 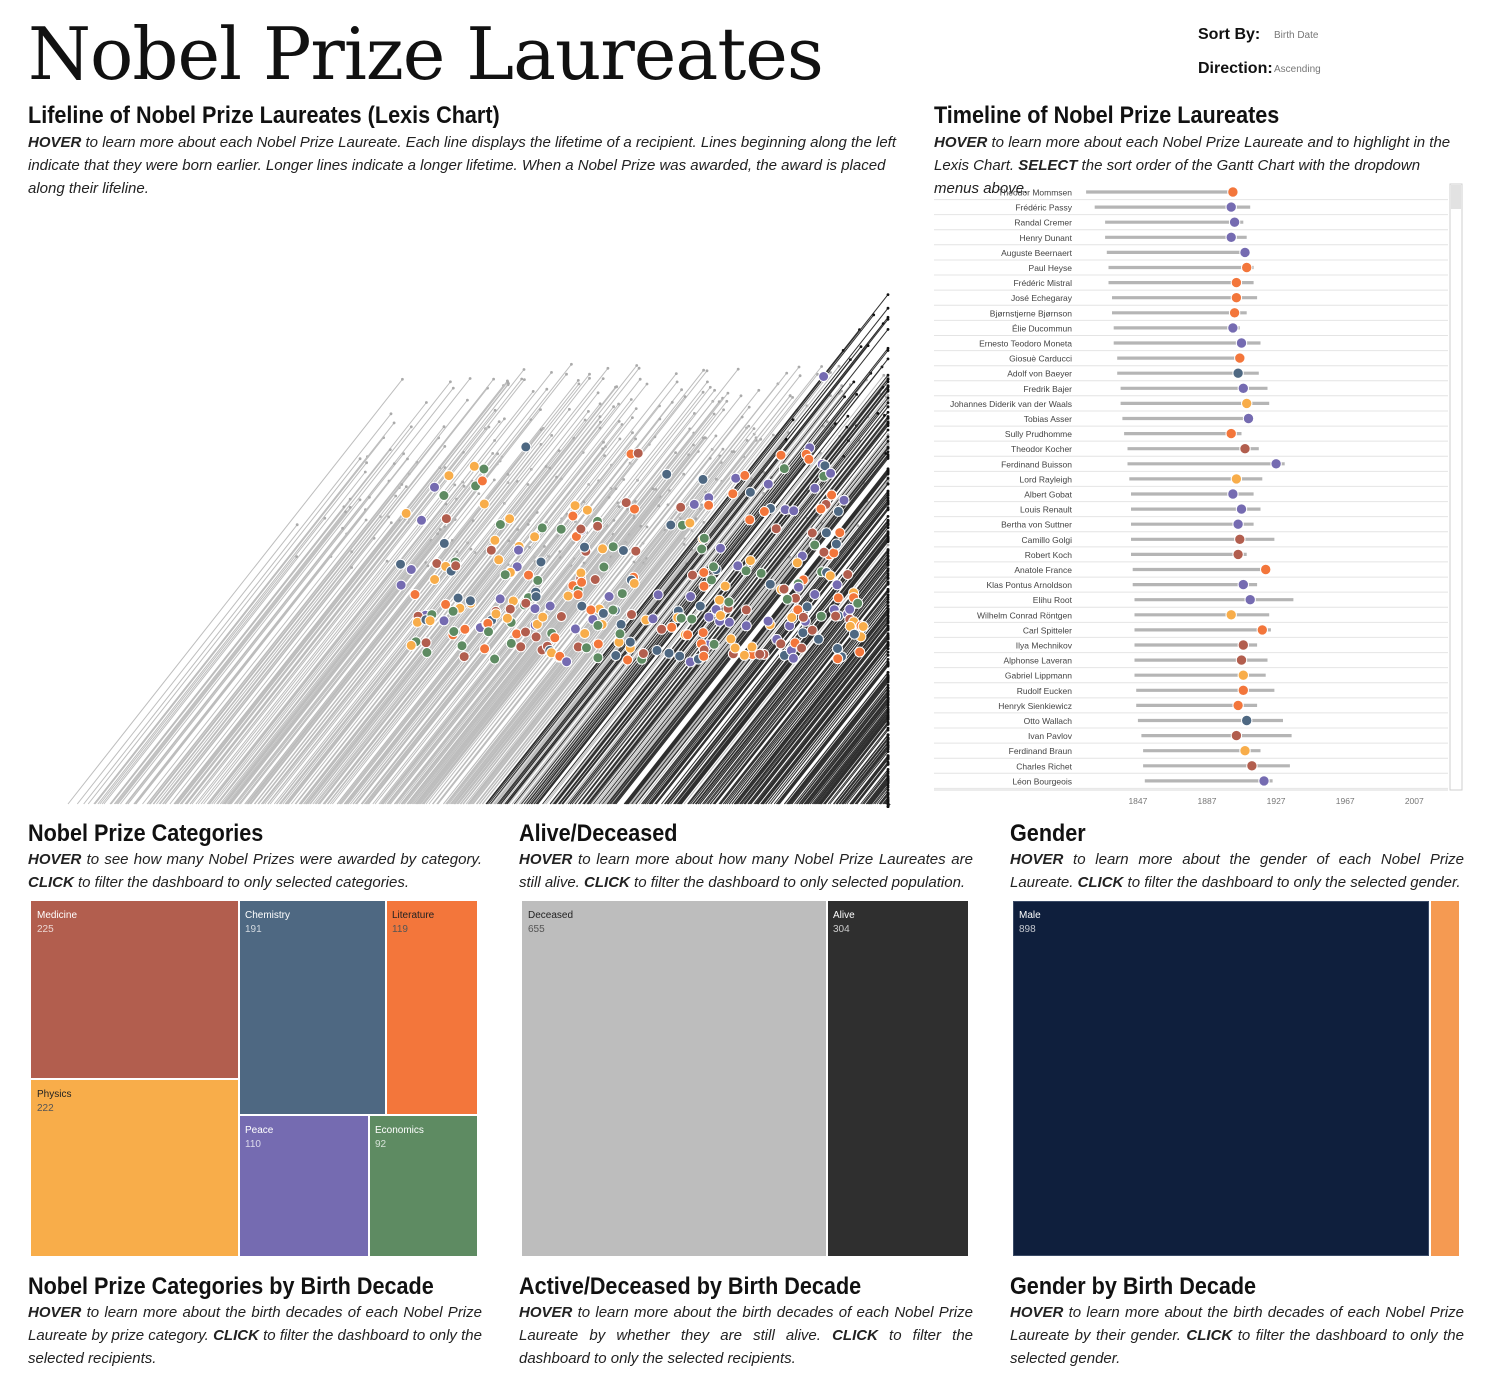 I want to click on sort-by-dropdown: Birth Date, so click(x=1296, y=35).